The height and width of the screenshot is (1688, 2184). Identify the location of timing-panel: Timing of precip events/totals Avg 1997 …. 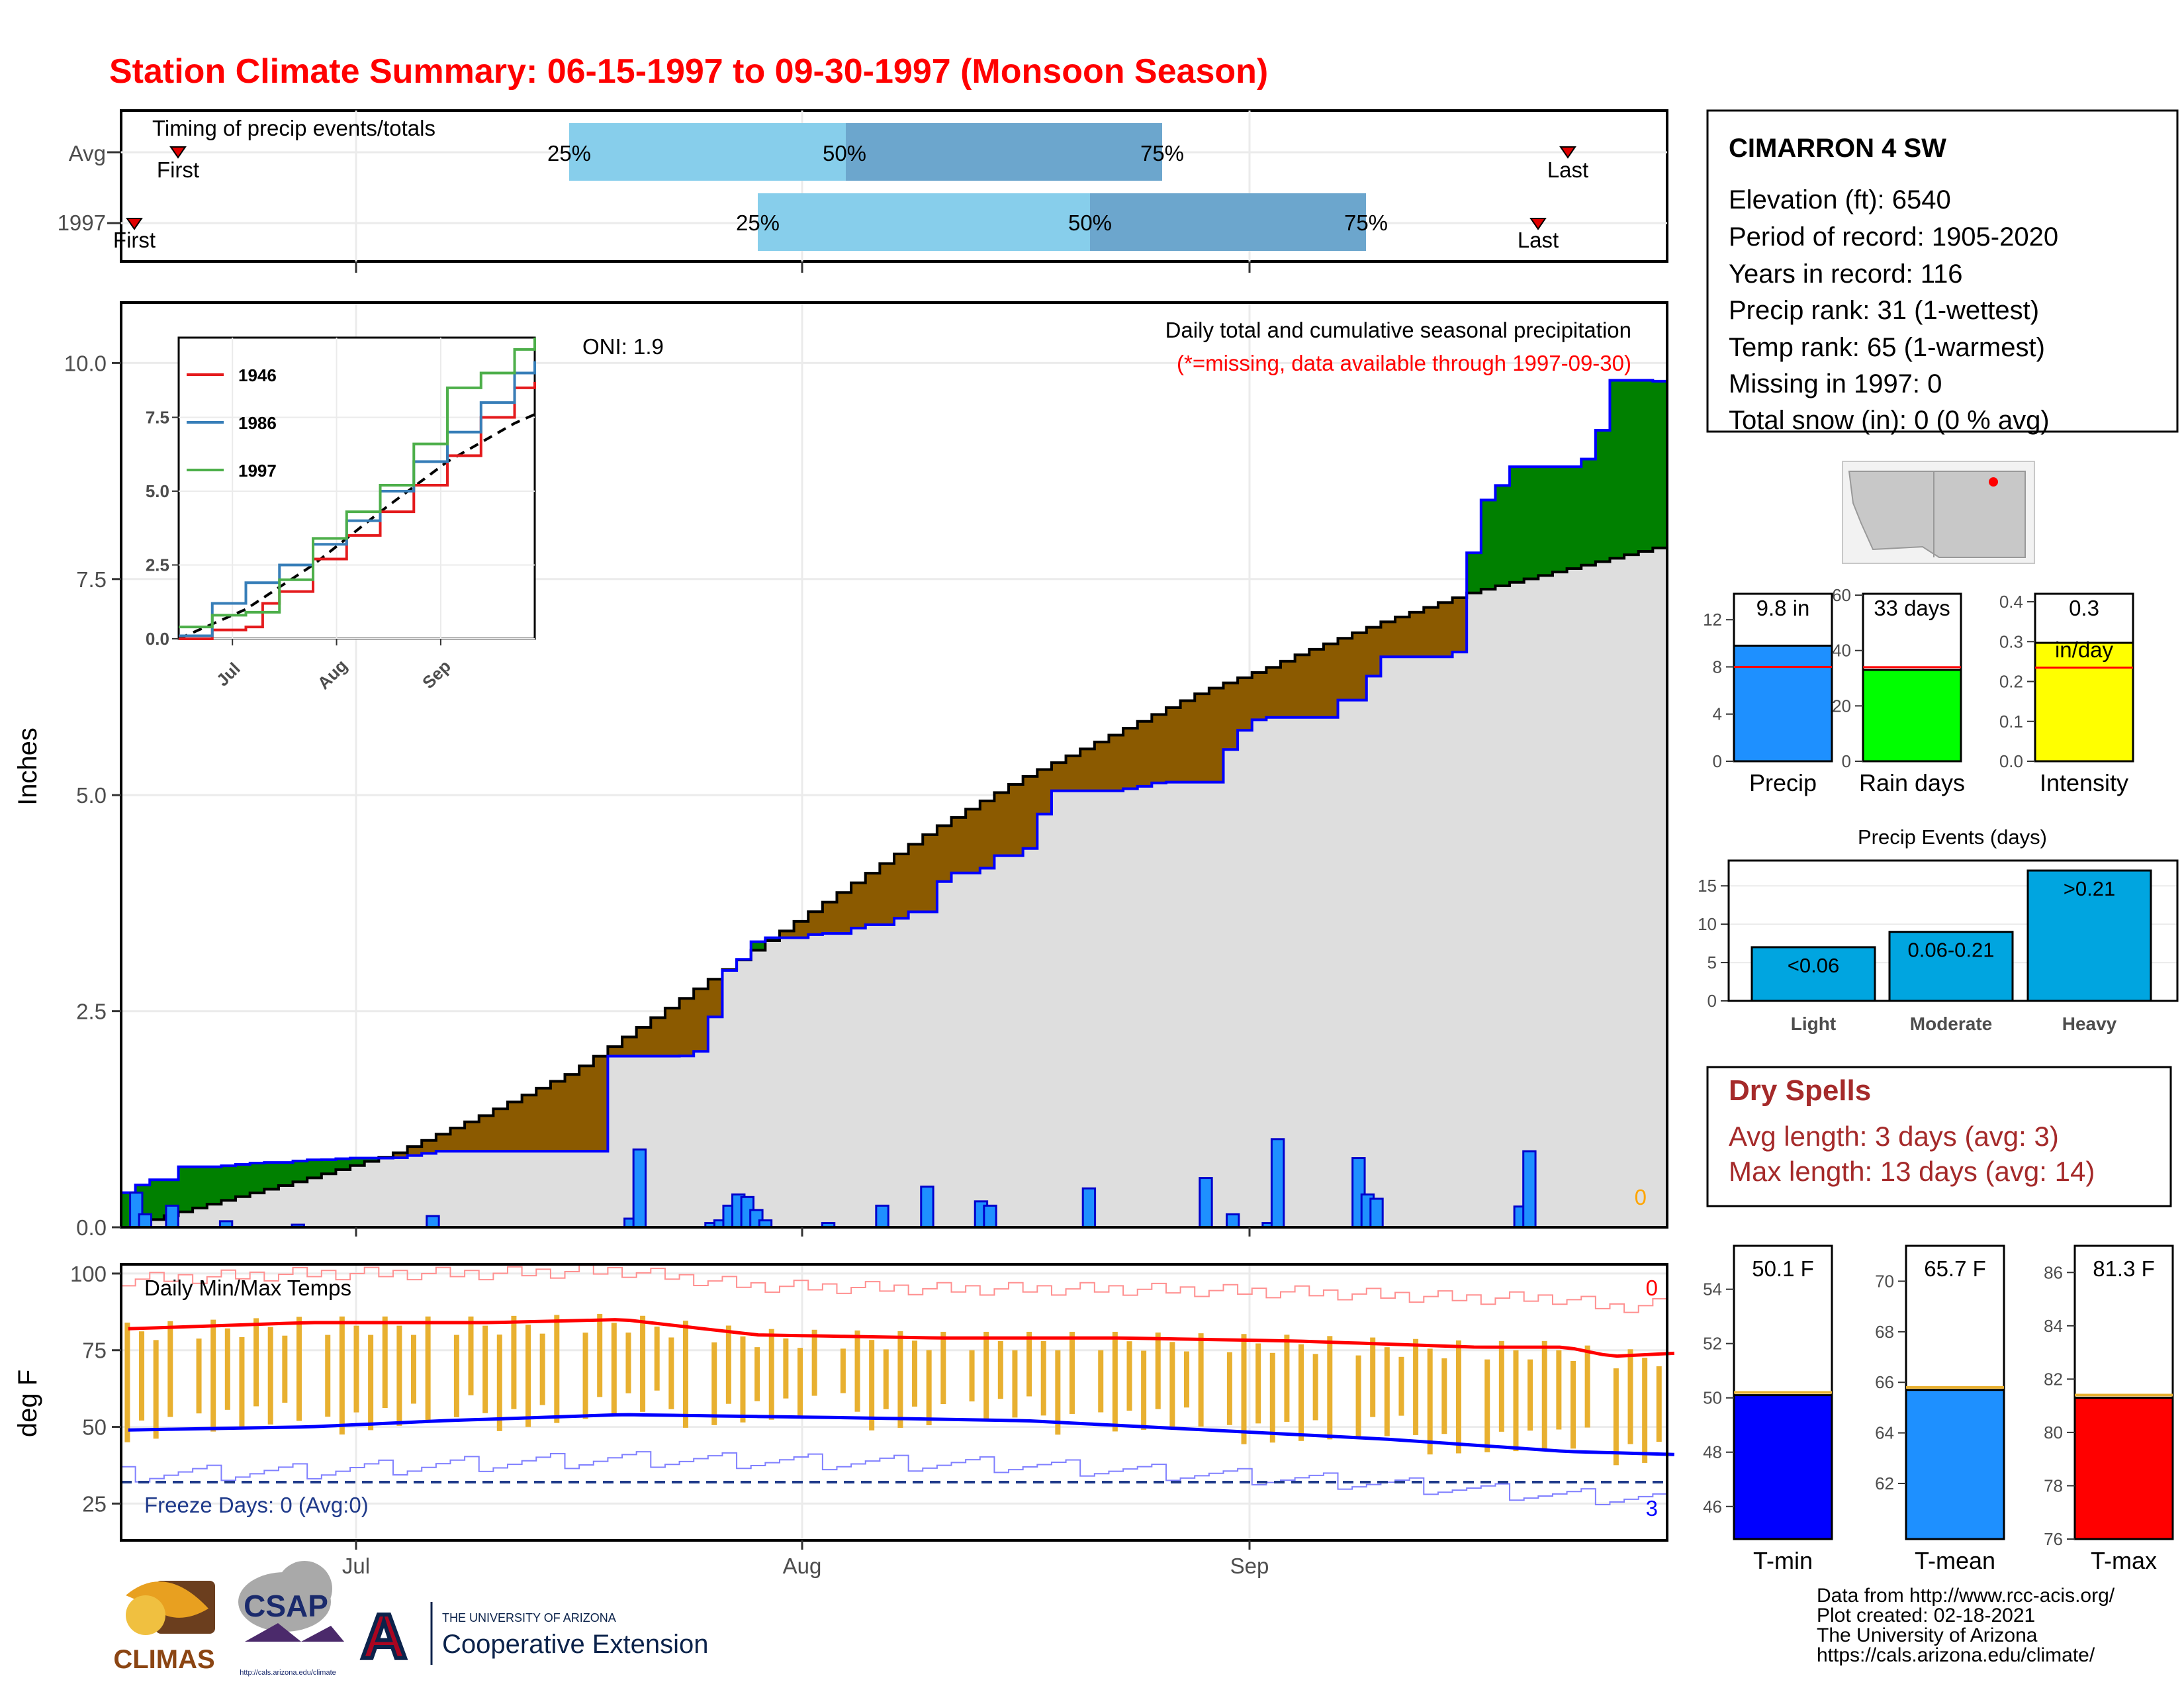
(863, 191).